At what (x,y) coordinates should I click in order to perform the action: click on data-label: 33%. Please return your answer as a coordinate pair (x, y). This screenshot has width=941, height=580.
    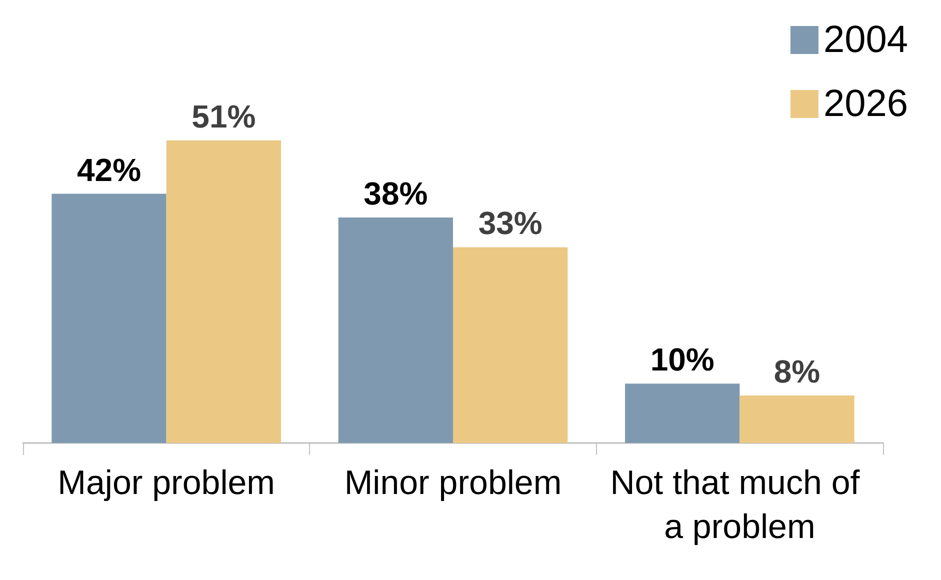
    Looking at the image, I should click on (510, 223).